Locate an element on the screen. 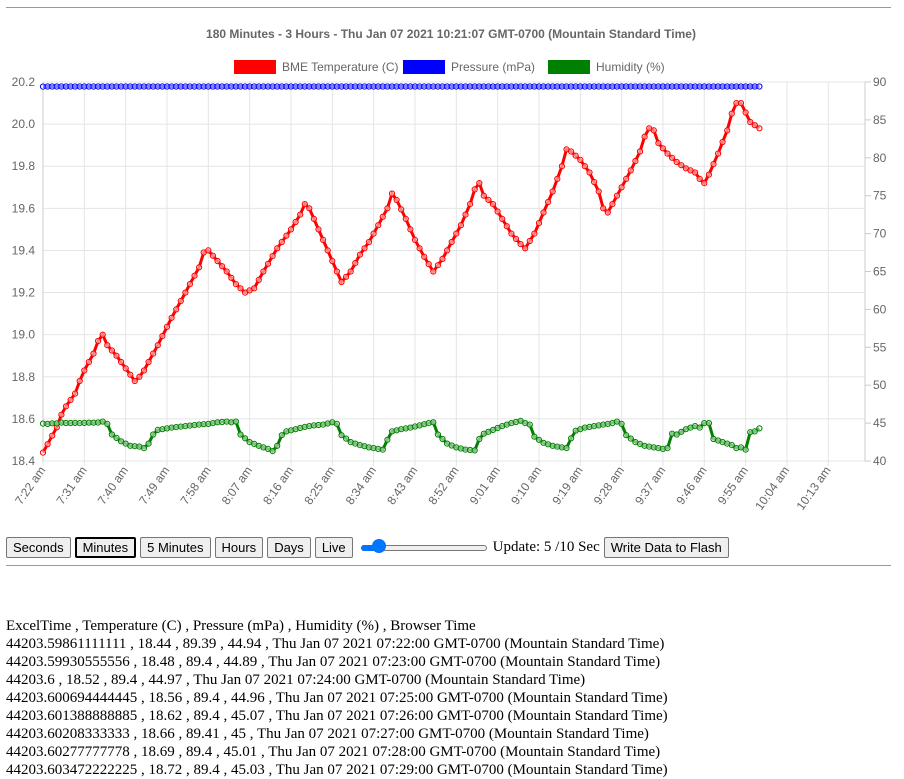 The width and height of the screenshot is (904, 779). x-tick-label: 9:46 am is located at coordinates (691, 486).